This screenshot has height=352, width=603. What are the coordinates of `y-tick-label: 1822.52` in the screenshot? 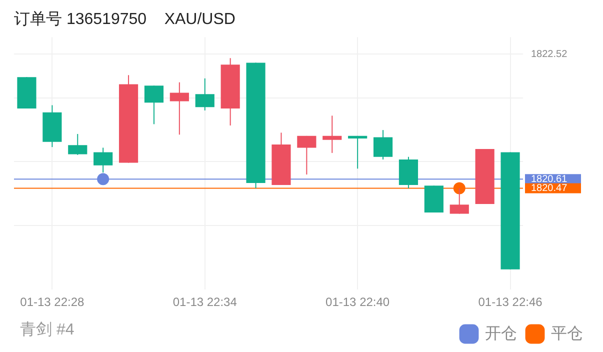 It's located at (549, 54).